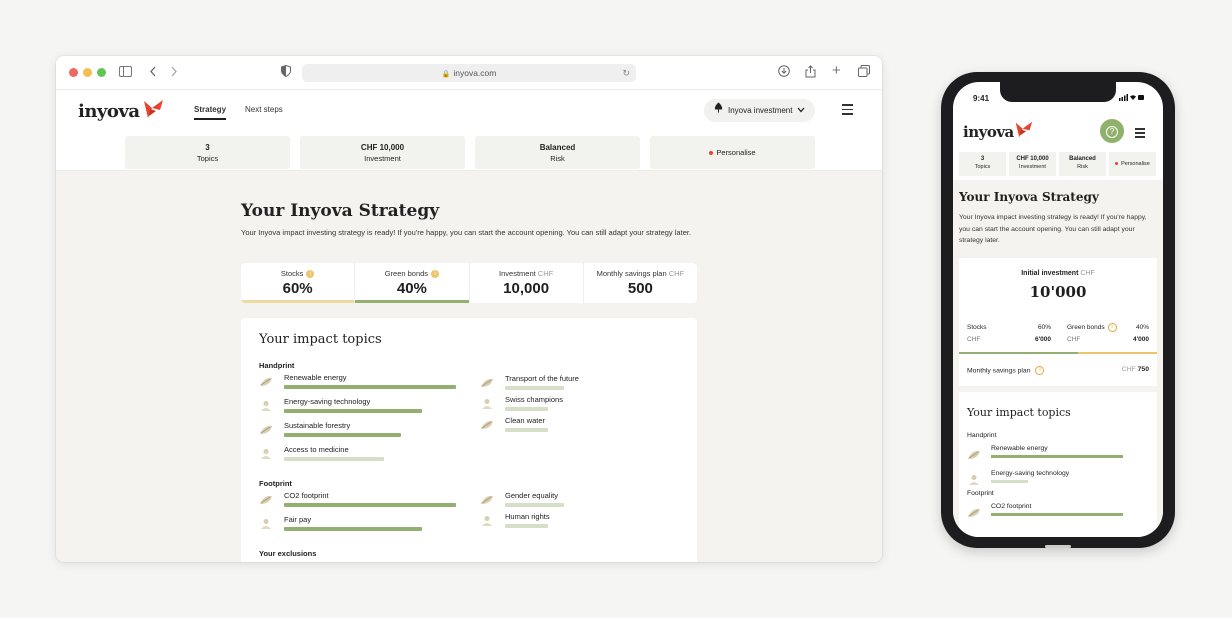  I want to click on sidebar-icon, so click(125, 73).